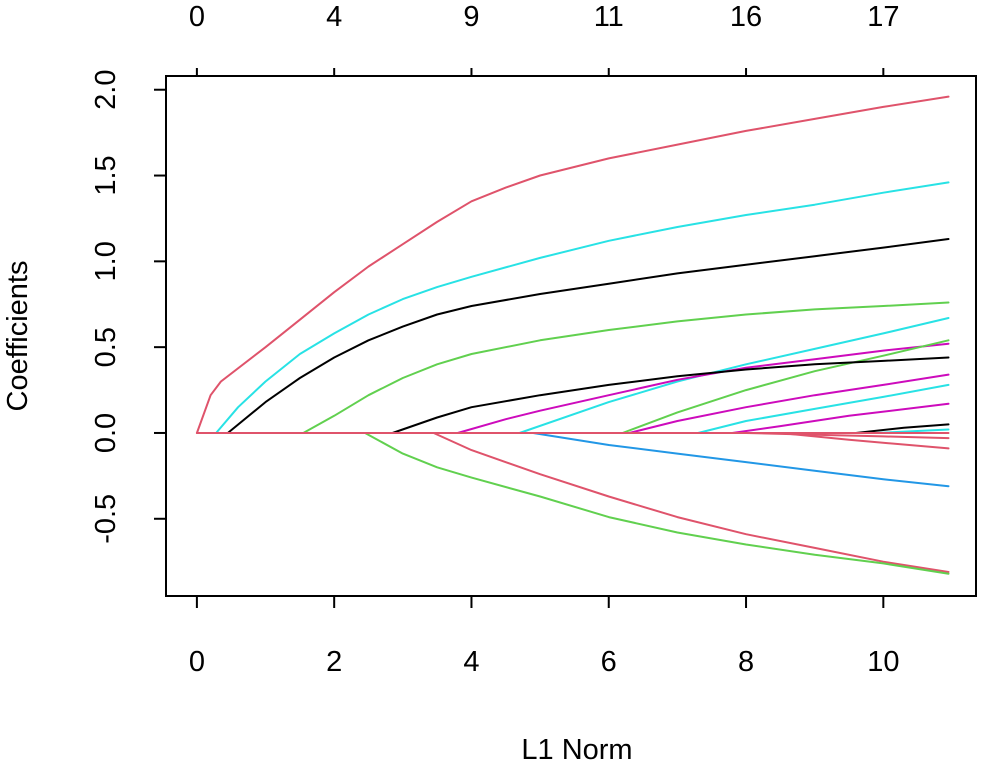 Image resolution: width=992 pixels, height=761 pixels. Describe the element at coordinates (746, 662) in the screenshot. I see `x-tick-label: 8` at that location.